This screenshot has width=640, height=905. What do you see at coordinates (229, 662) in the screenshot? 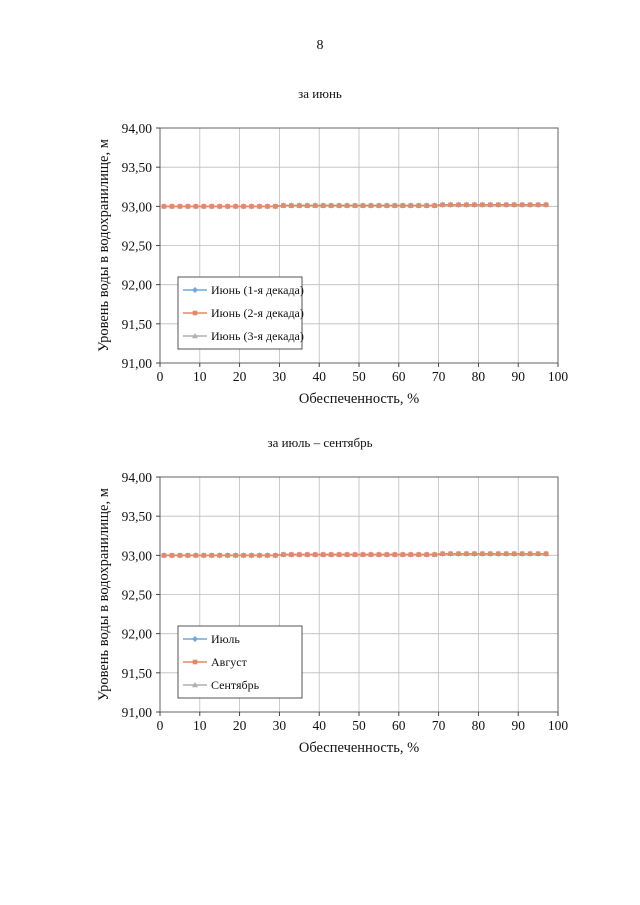
I see `legend-label: Август` at bounding box center [229, 662].